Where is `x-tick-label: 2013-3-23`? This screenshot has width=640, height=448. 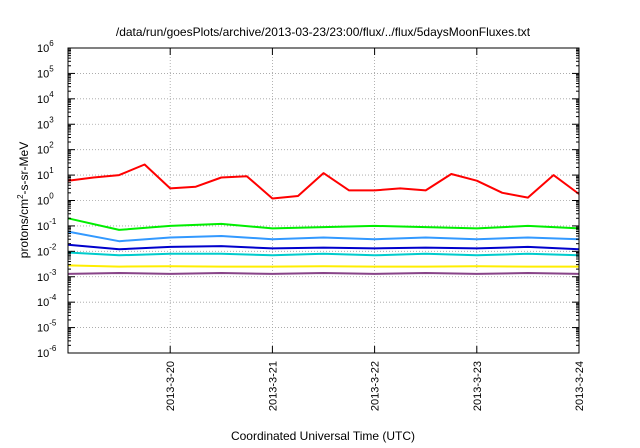
x-tick-label: 2013-3-23 is located at coordinates (478, 386).